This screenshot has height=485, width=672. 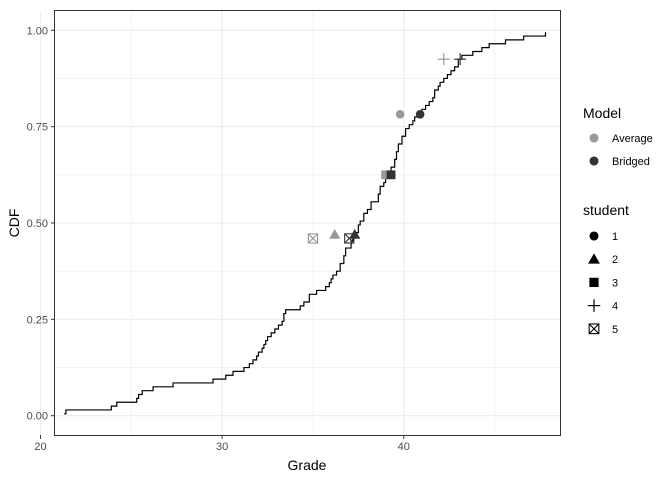 What do you see at coordinates (37, 224) in the screenshot?
I see `y-tick-label: 0.50` at bounding box center [37, 224].